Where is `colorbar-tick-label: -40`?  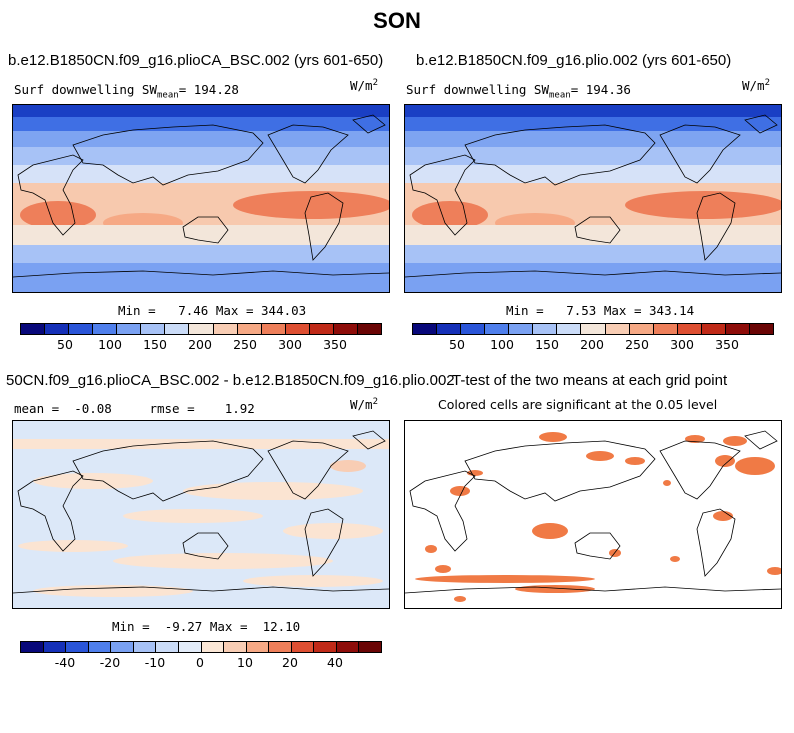 colorbar-tick-label: -40 is located at coordinates (65, 662).